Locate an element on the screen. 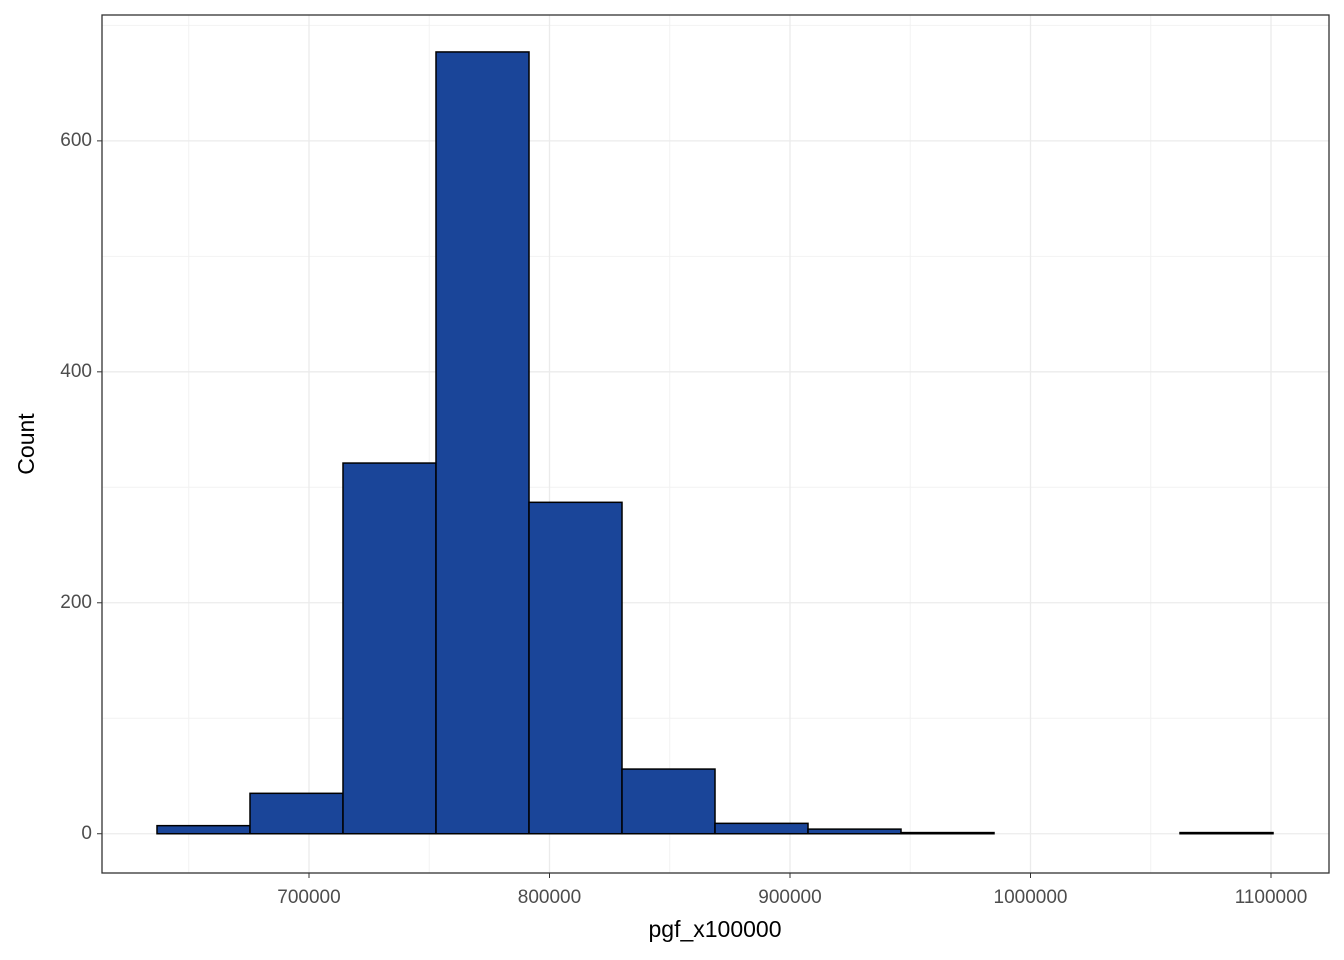 The width and height of the screenshot is (1344, 960). x-tick-label: 900000 is located at coordinates (789, 897).